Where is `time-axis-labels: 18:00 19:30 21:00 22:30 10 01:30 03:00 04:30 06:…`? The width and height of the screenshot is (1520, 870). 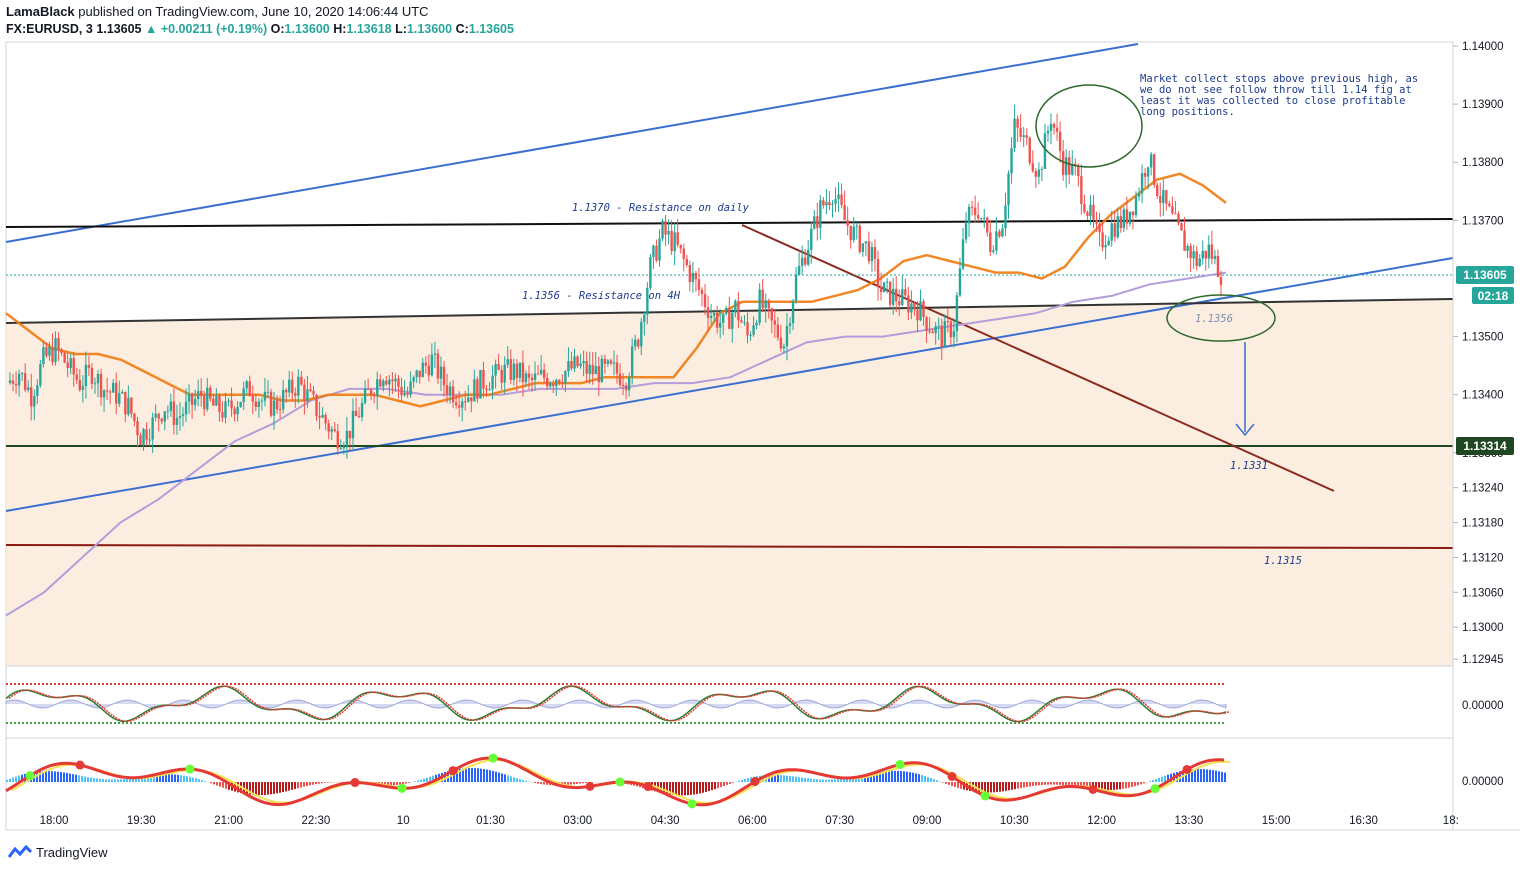
time-axis-labels: 18:00 19:30 21:00 22:30 10 01:30 03:00 04:30 06:… is located at coordinates (749, 821).